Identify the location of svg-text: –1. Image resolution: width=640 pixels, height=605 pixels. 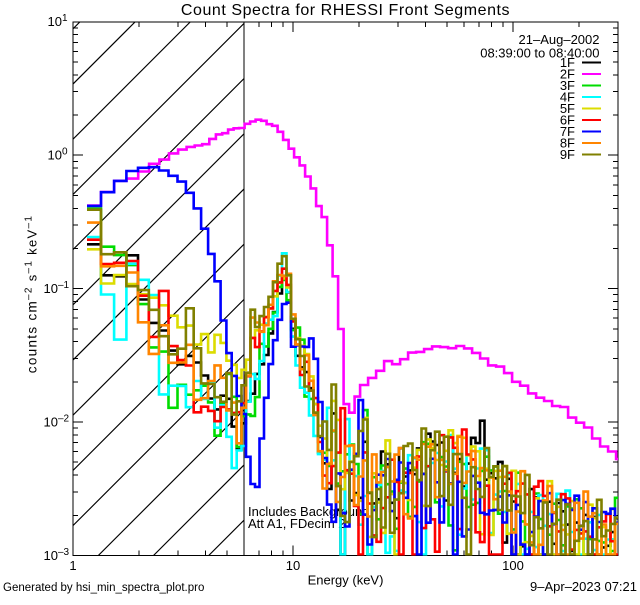
(64, 285).